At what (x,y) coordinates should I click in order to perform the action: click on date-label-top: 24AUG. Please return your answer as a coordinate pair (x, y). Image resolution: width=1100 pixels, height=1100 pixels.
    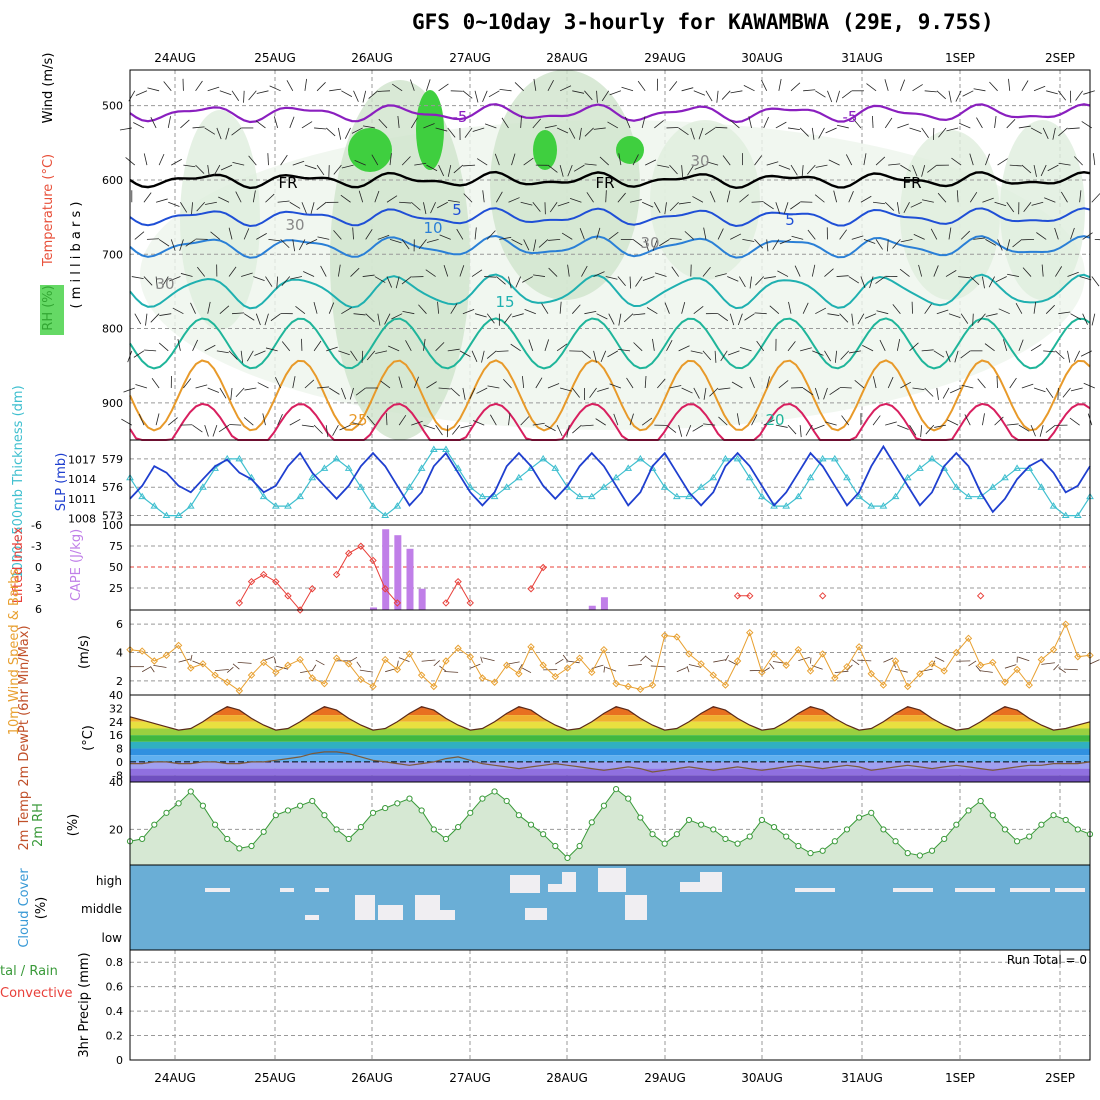
    Looking at the image, I should click on (175, 58).